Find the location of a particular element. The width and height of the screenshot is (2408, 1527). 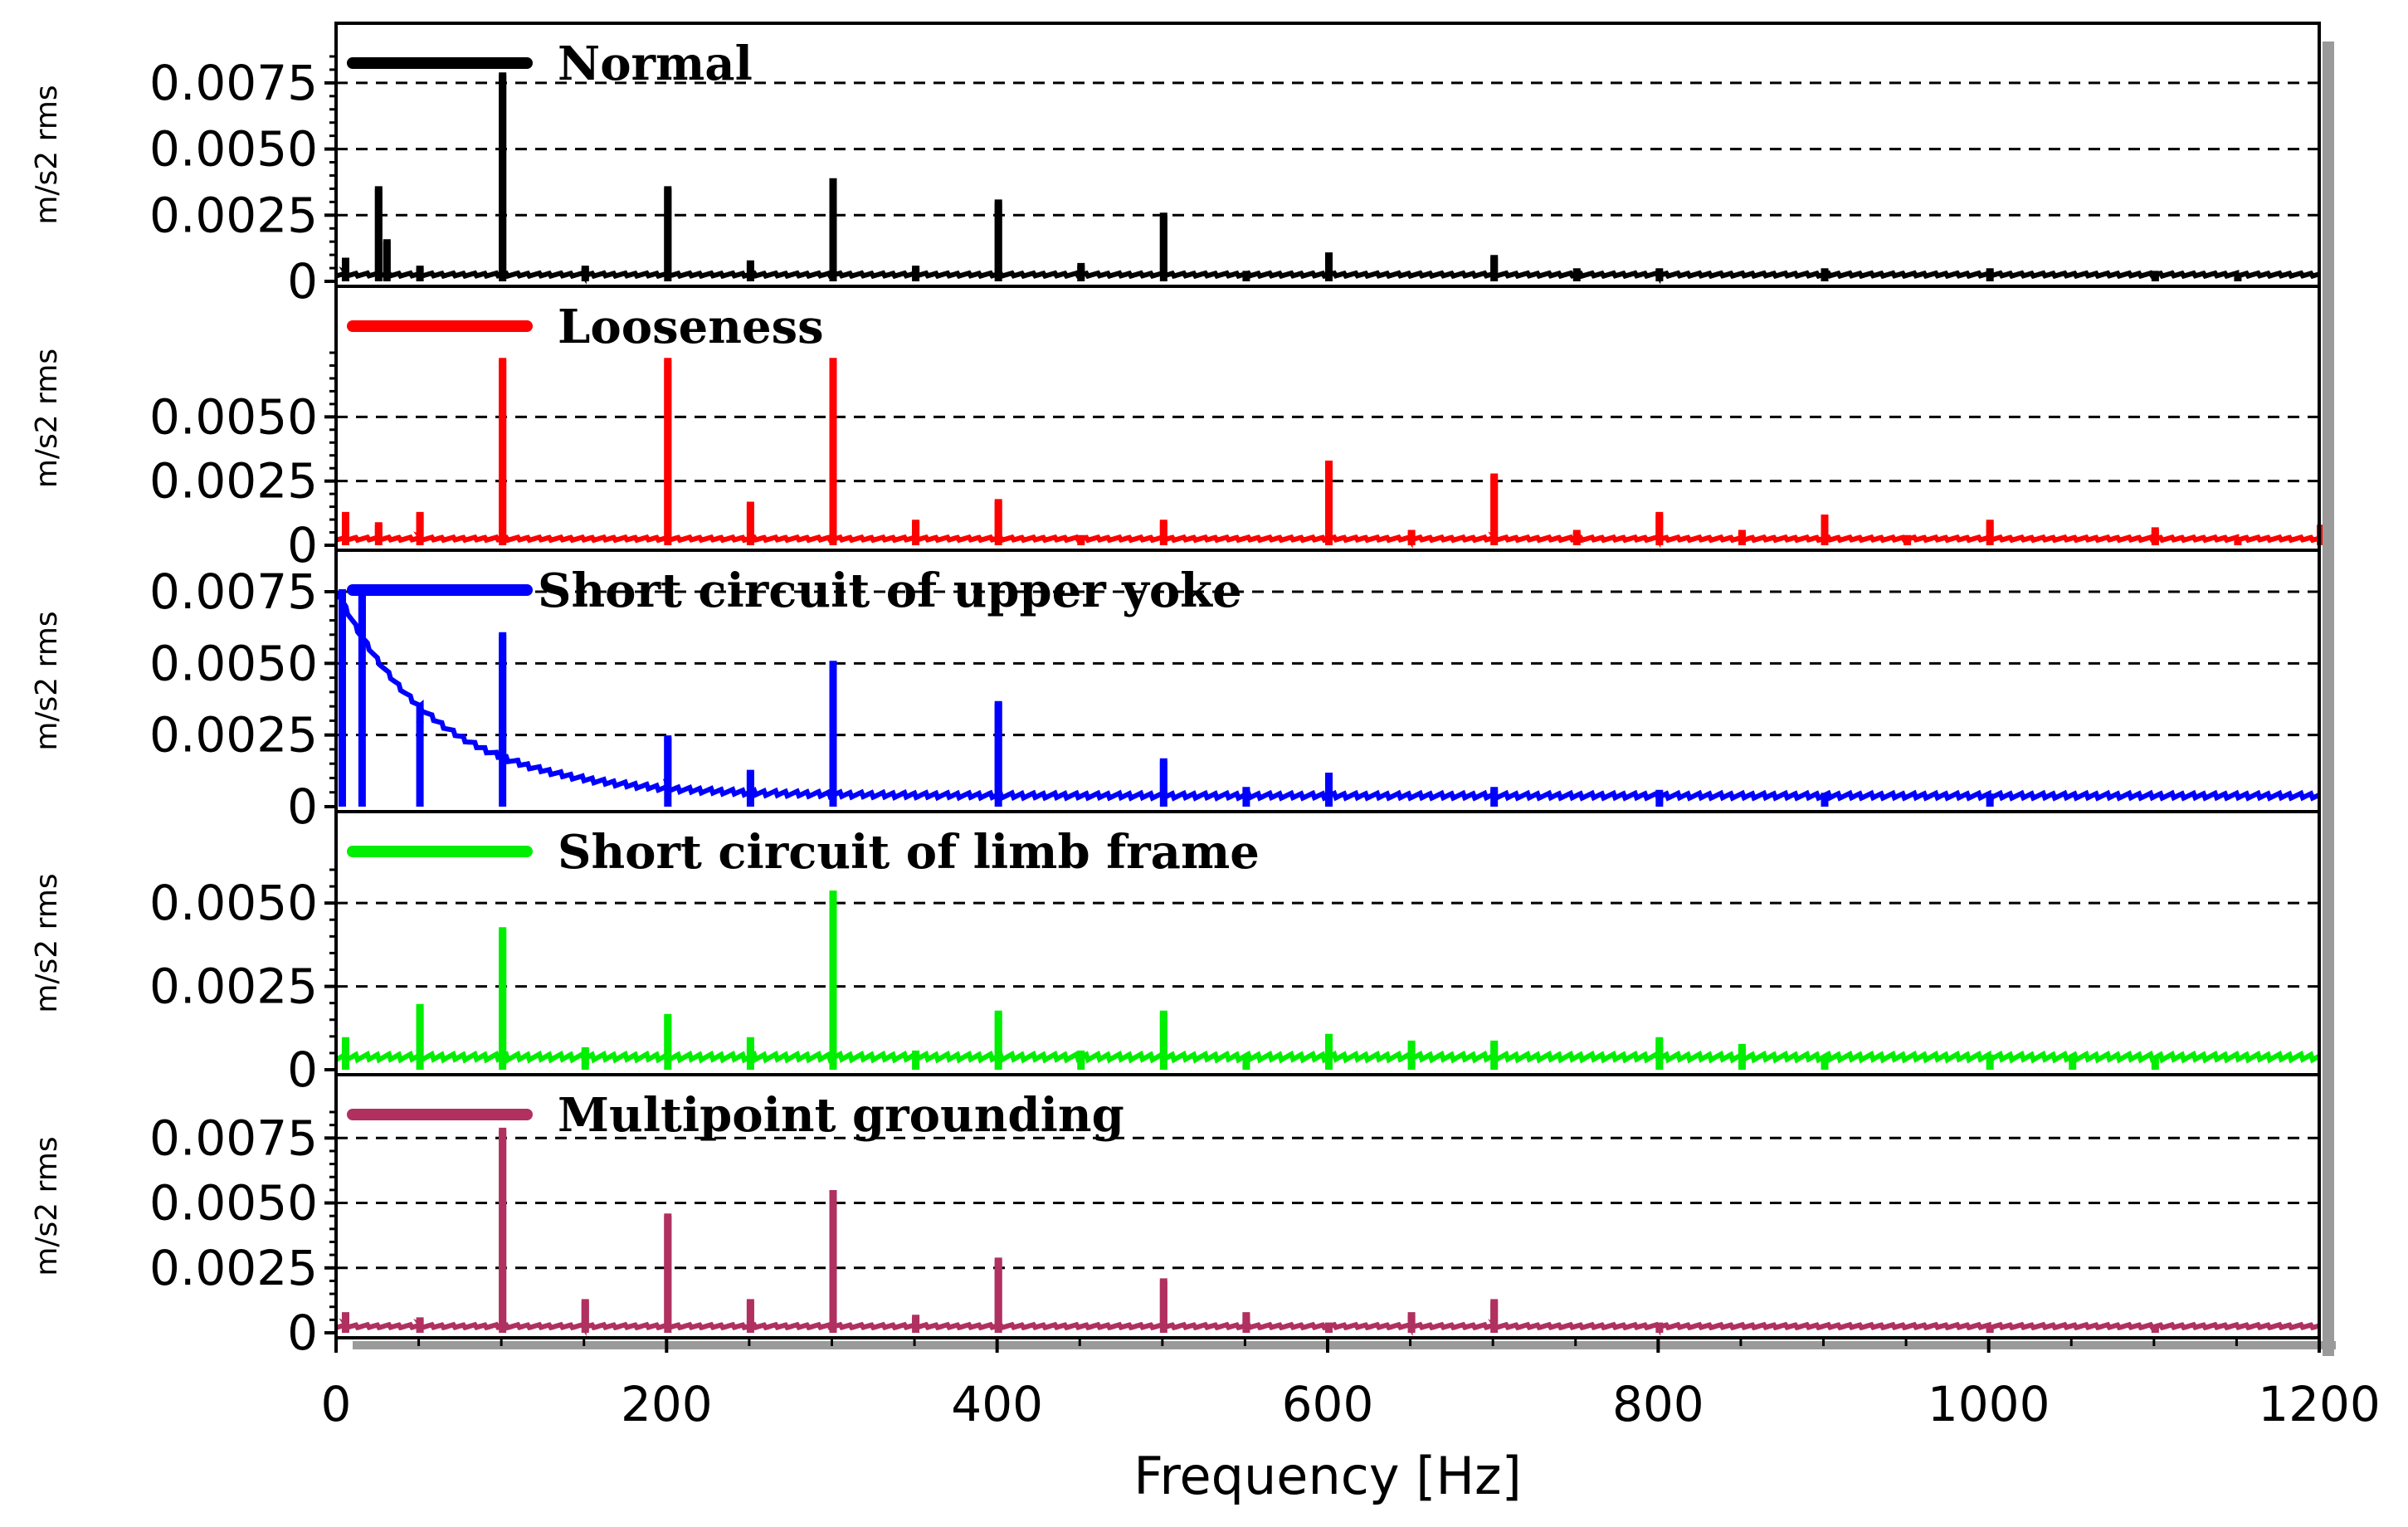

y-tick-label-0-1: 0.0025 is located at coordinates (233, 215).